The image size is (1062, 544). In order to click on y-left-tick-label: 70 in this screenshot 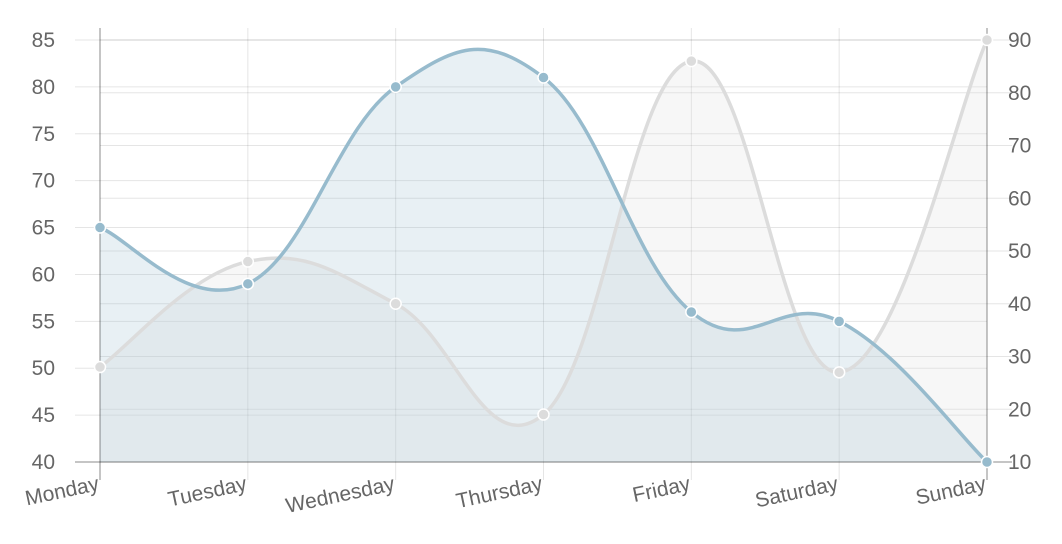, I will do `click(43, 181)`.